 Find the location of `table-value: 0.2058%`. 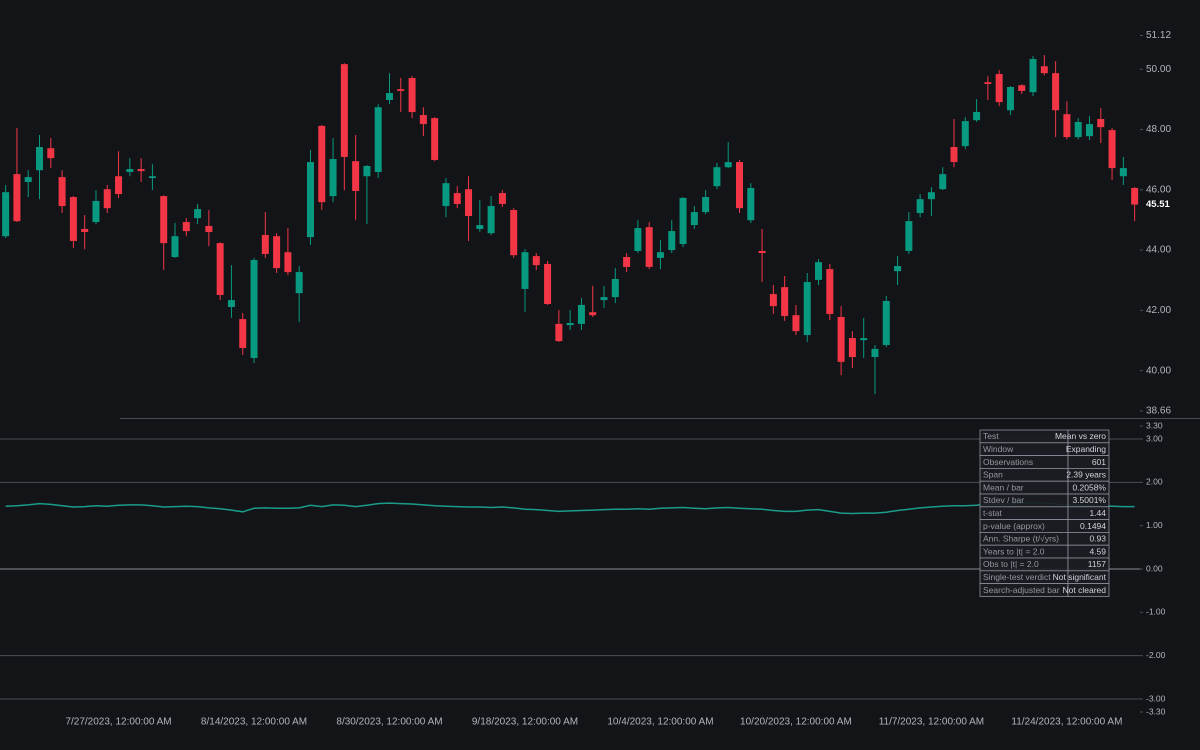

table-value: 0.2058% is located at coordinates (1089, 487).